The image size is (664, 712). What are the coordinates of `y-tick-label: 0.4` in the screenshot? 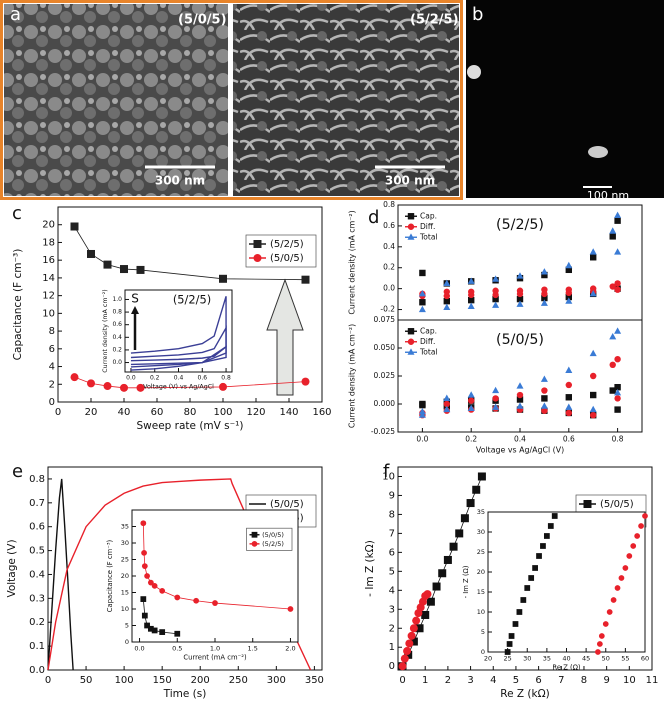 It's located at (389, 246).